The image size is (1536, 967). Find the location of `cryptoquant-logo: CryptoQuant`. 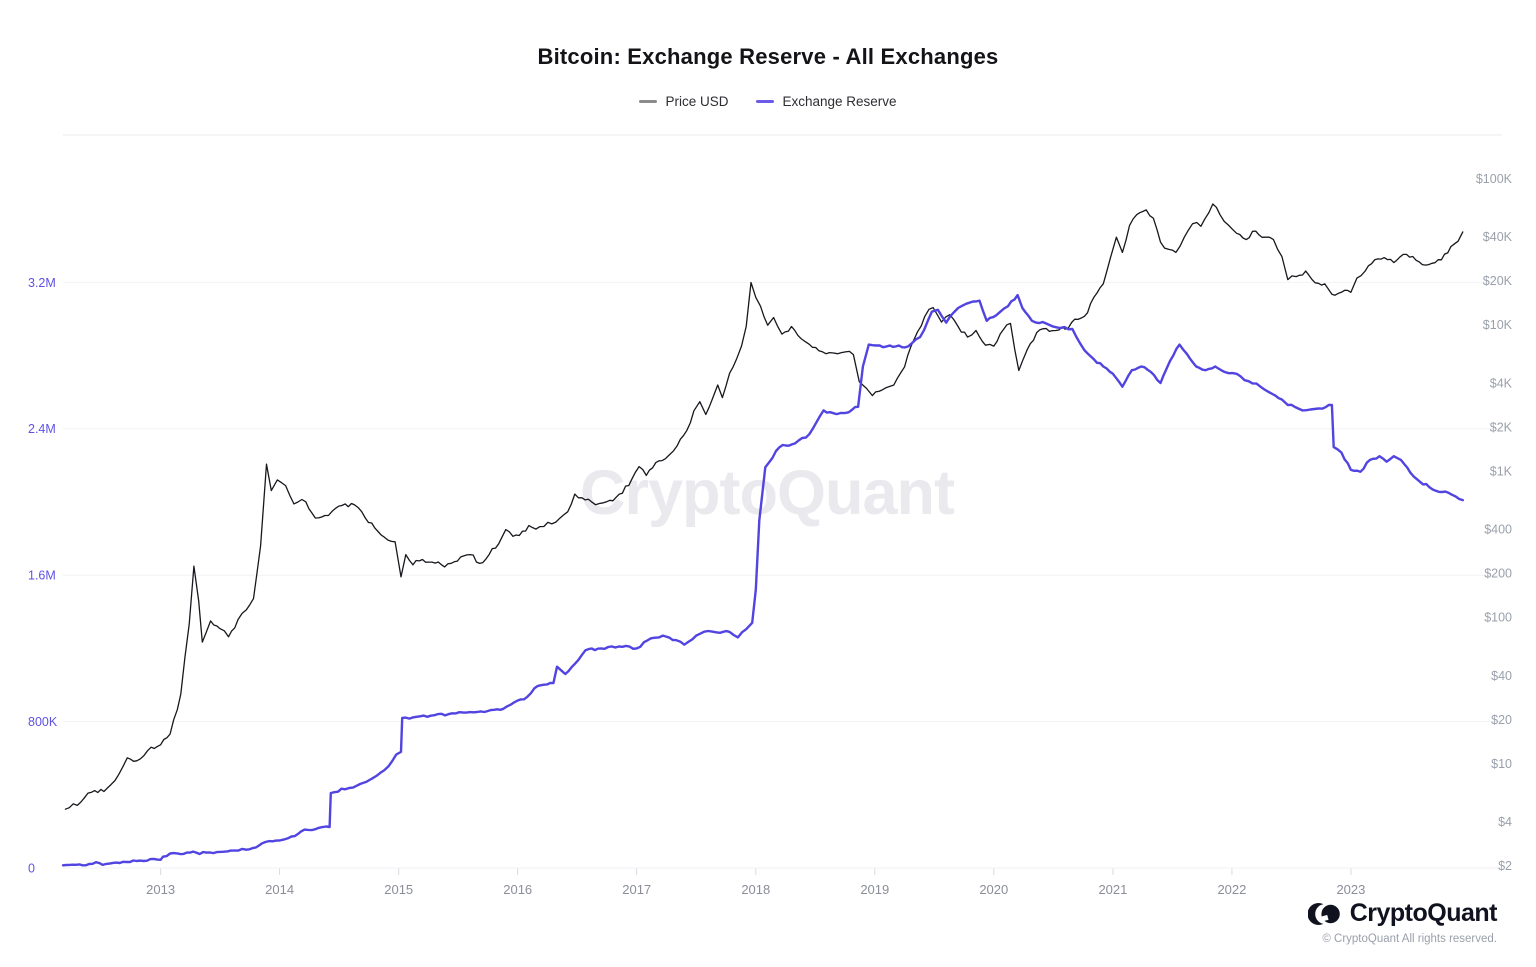

cryptoquant-logo: CryptoQuant is located at coordinates (1402, 913).